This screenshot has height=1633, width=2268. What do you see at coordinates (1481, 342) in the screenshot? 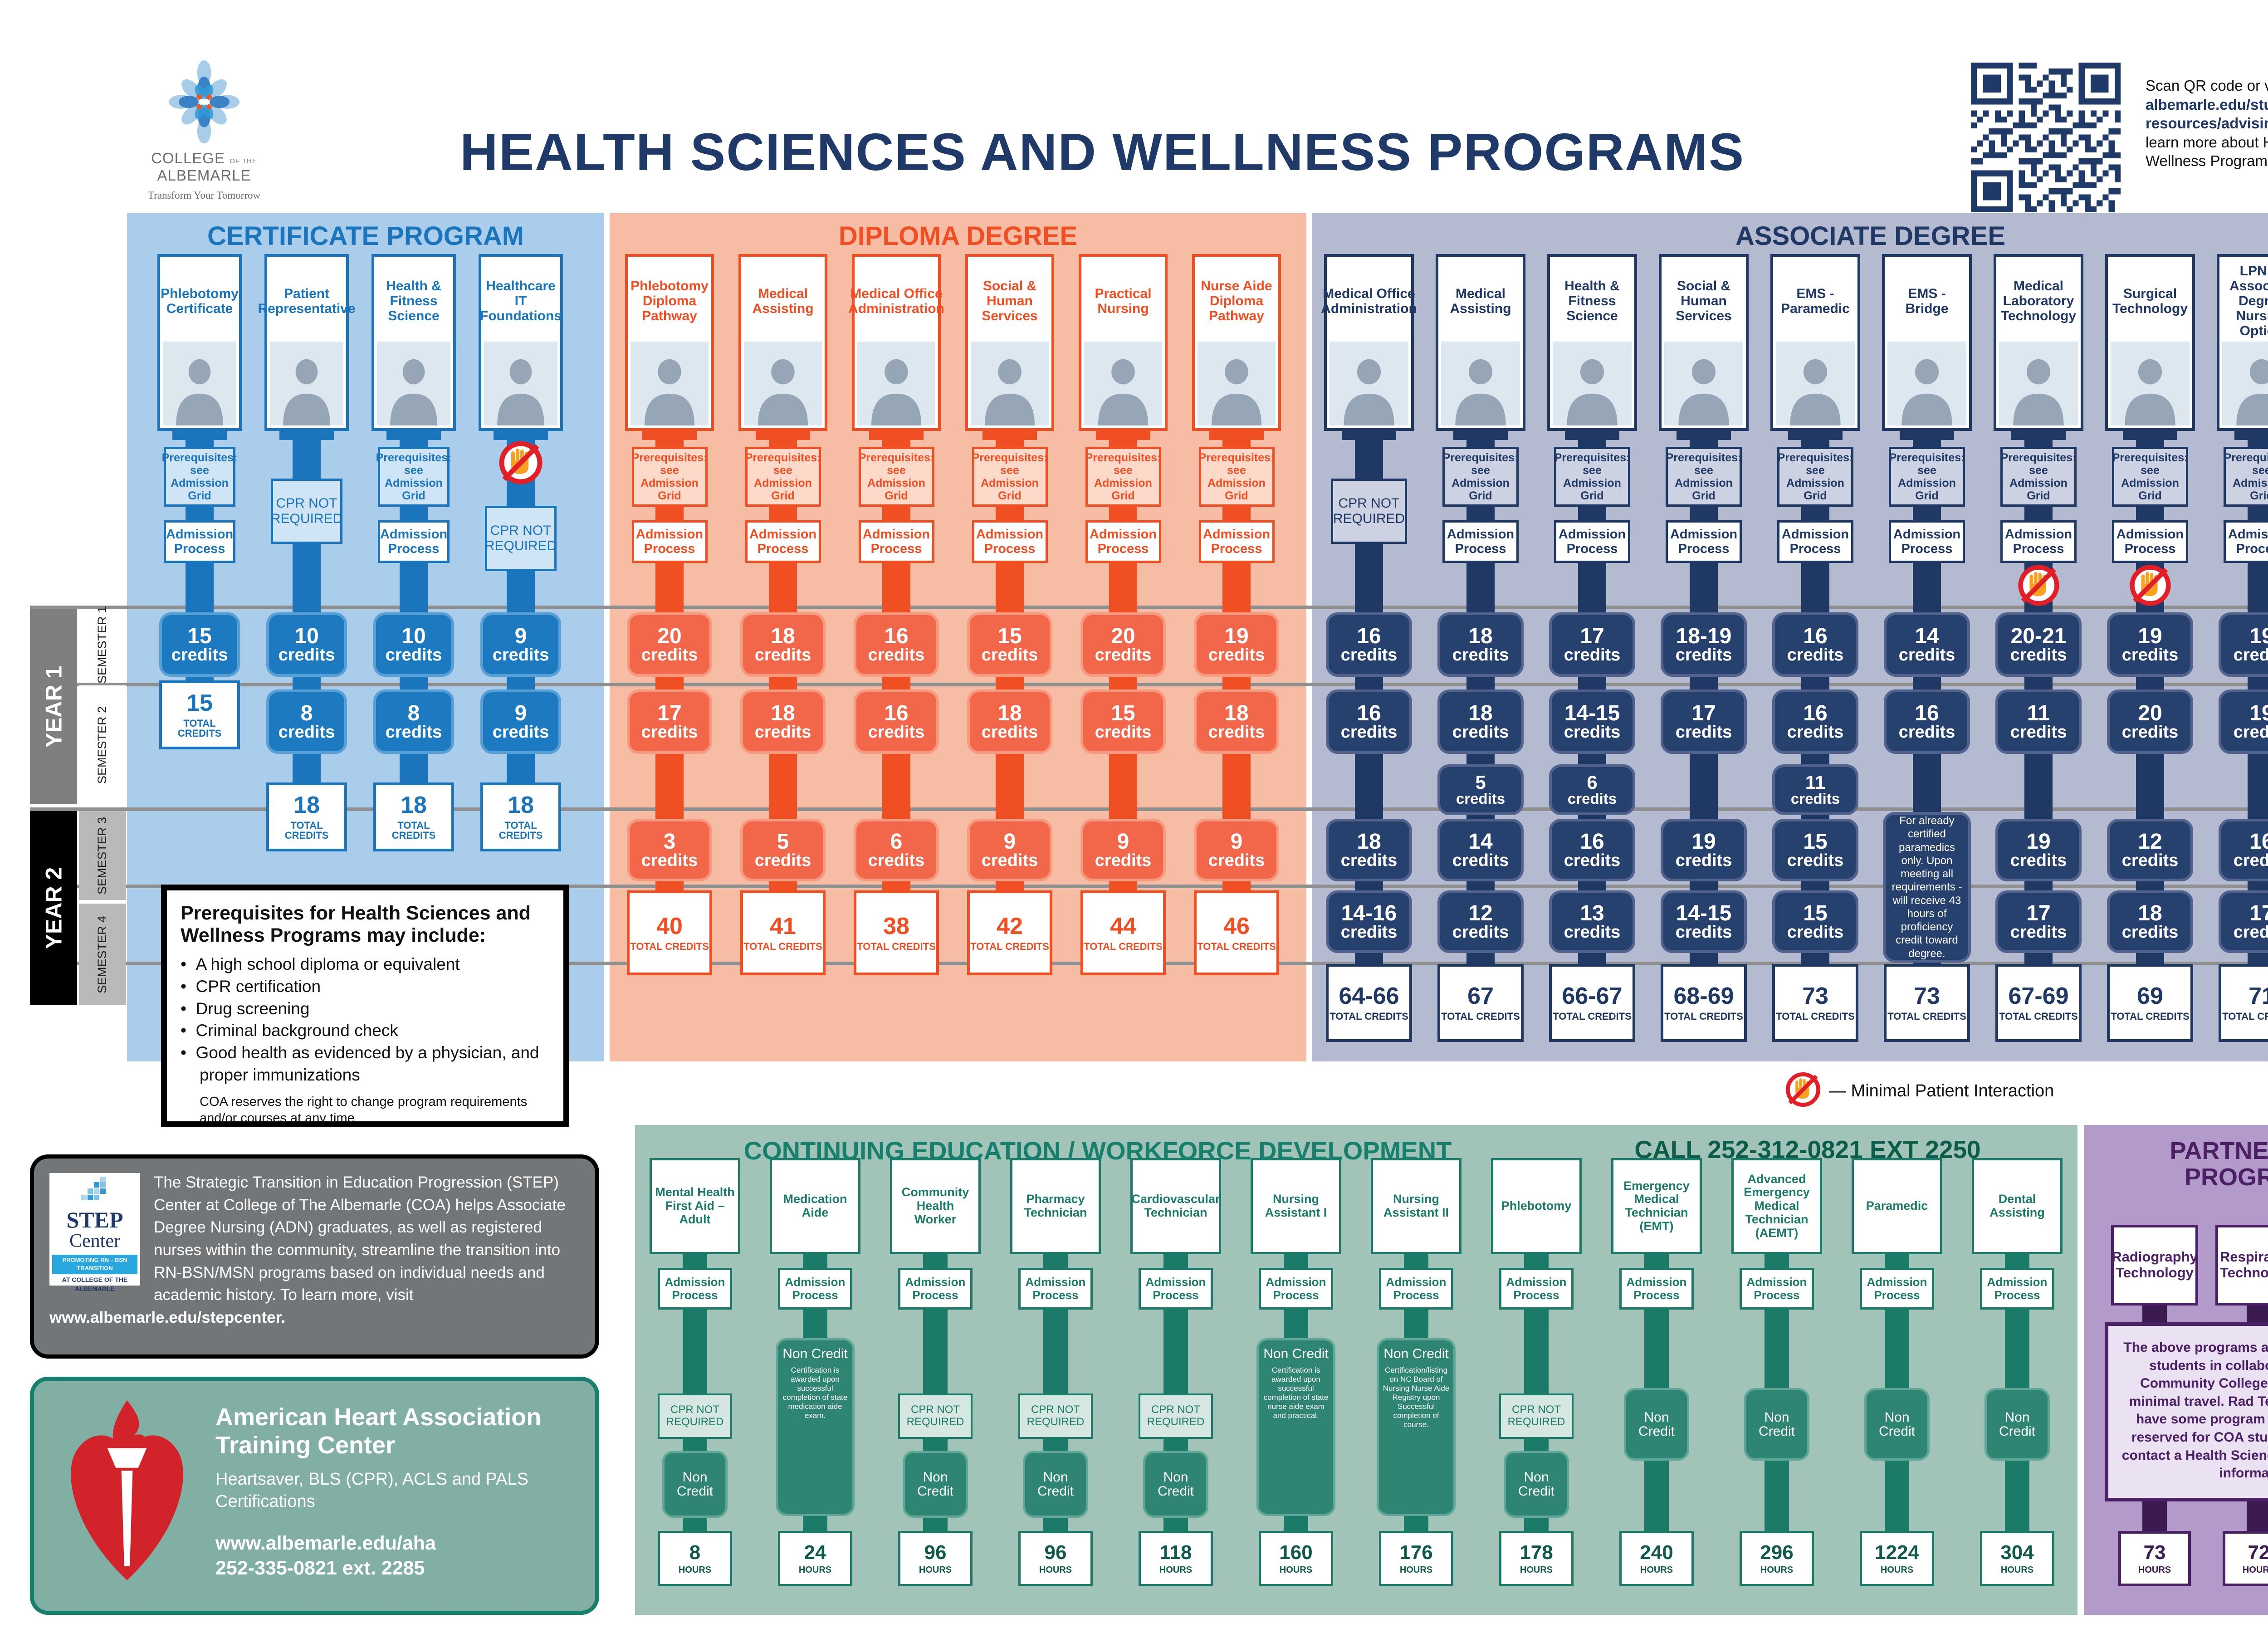
I see `program-card: Medical Assisting` at bounding box center [1481, 342].